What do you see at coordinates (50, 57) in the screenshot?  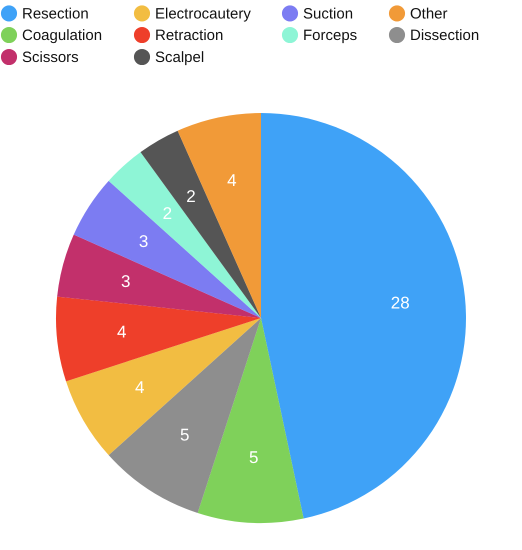 I see `legend-label: Scissors` at bounding box center [50, 57].